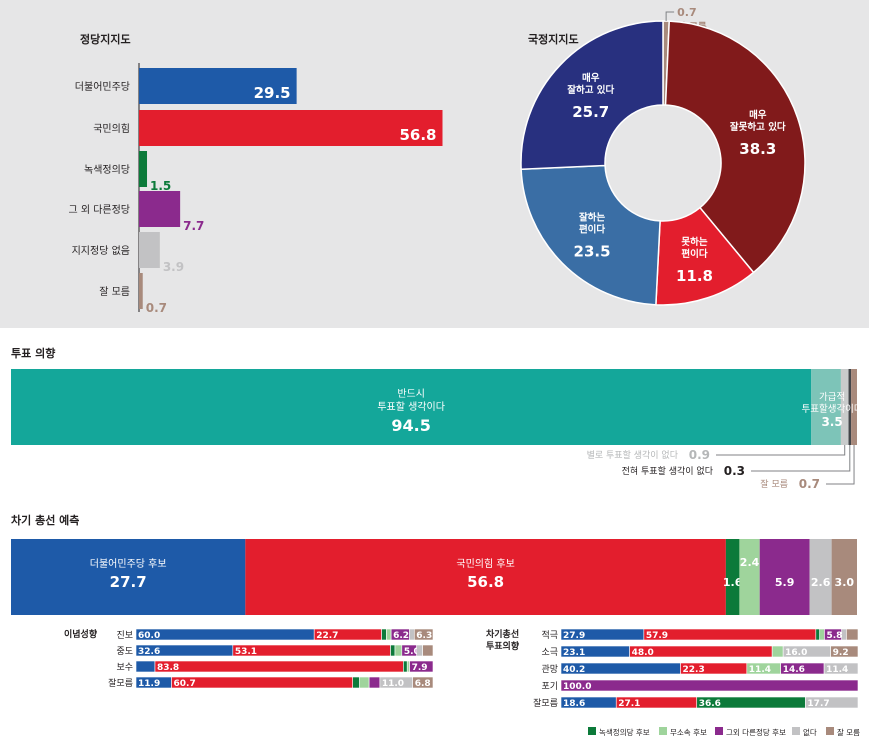 The image size is (869, 755). Describe the element at coordinates (710, 704) in the screenshot. I see `sub-segment-label: 36.6` at that location.